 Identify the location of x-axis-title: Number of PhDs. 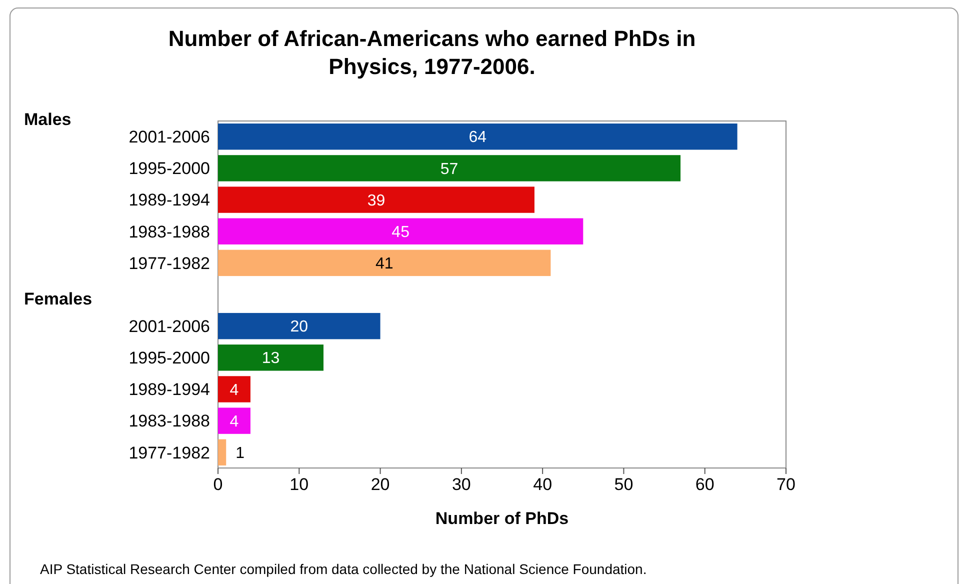
(502, 518).